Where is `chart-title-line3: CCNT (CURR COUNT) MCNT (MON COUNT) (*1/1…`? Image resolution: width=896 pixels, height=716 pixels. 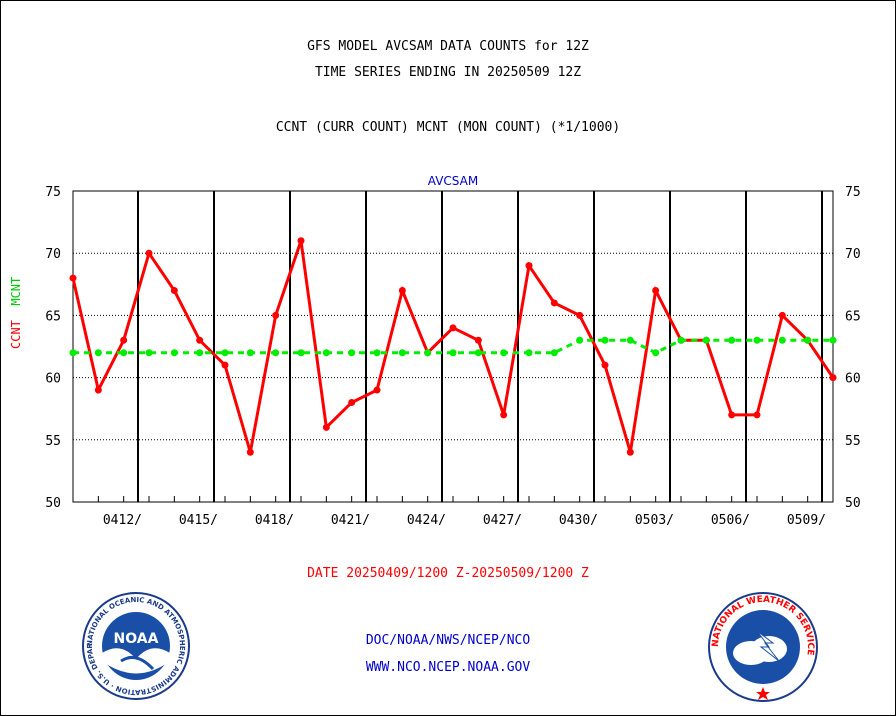
chart-title-line3: CCNT (CURR COUNT) MCNT (MON COUNT) (*1/1… is located at coordinates (448, 127).